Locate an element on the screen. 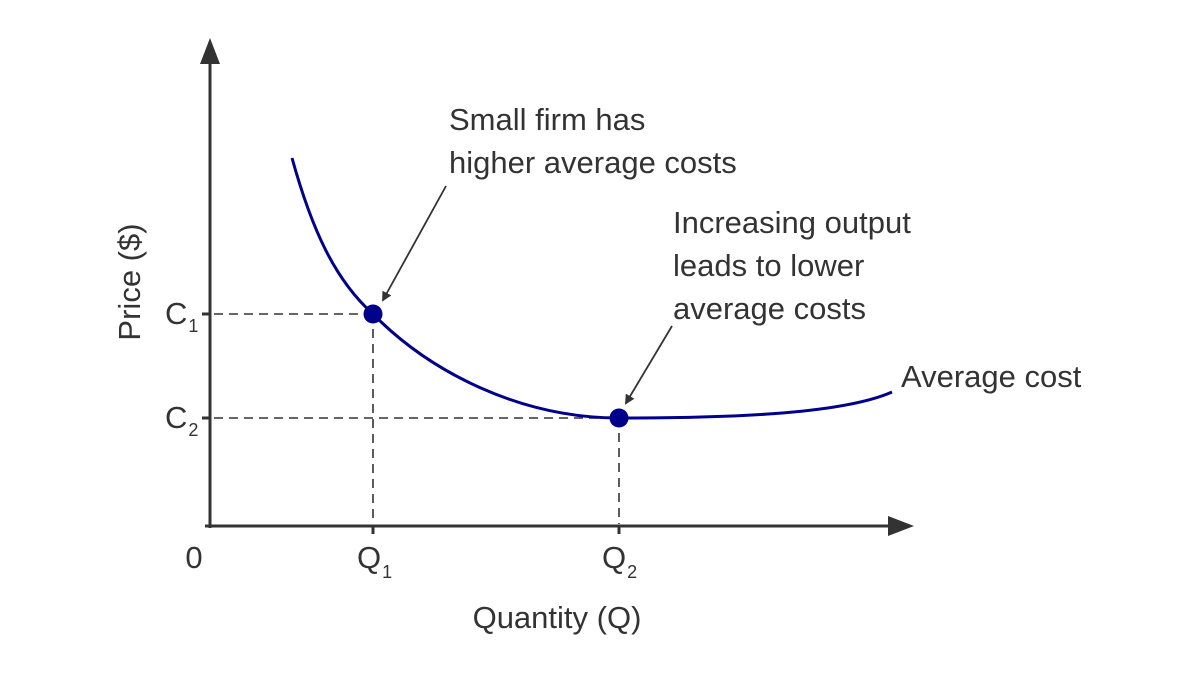 This screenshot has width=1200, height=676. increasing-output-annotation-line-3: average costs is located at coordinates (769, 308).